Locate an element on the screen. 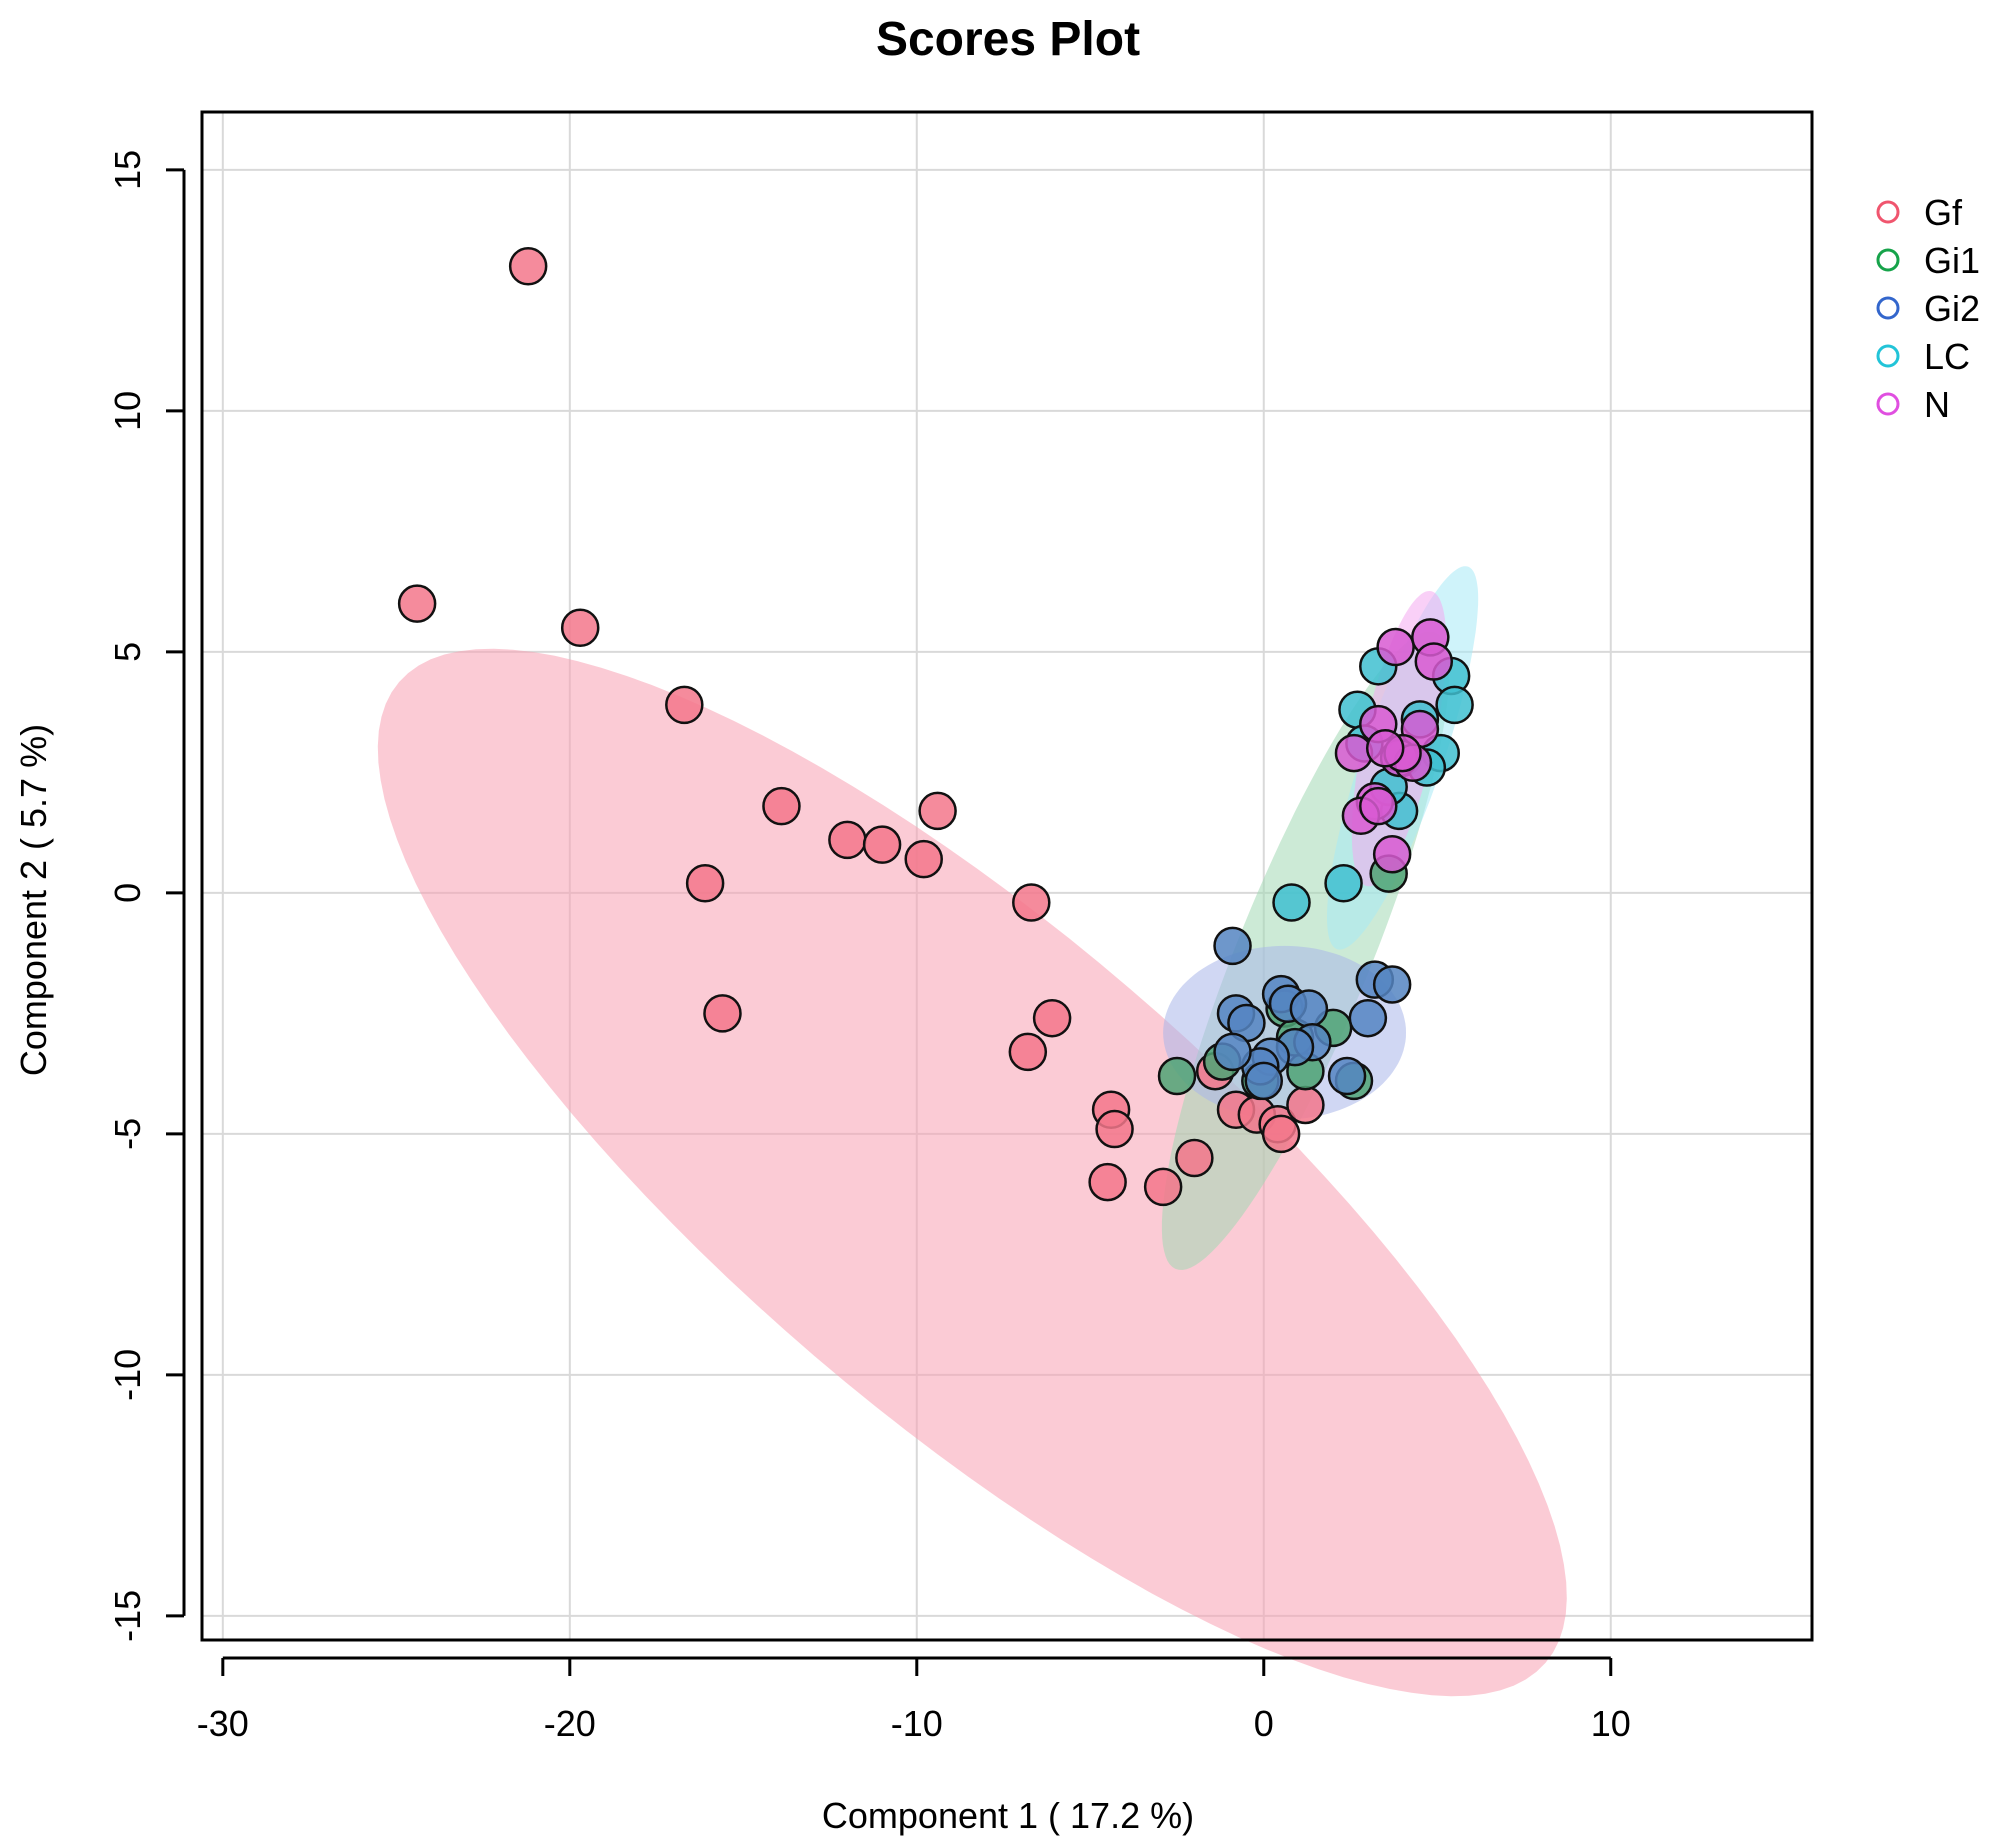  legend-label-lc: LC is located at coordinates (1947, 356).